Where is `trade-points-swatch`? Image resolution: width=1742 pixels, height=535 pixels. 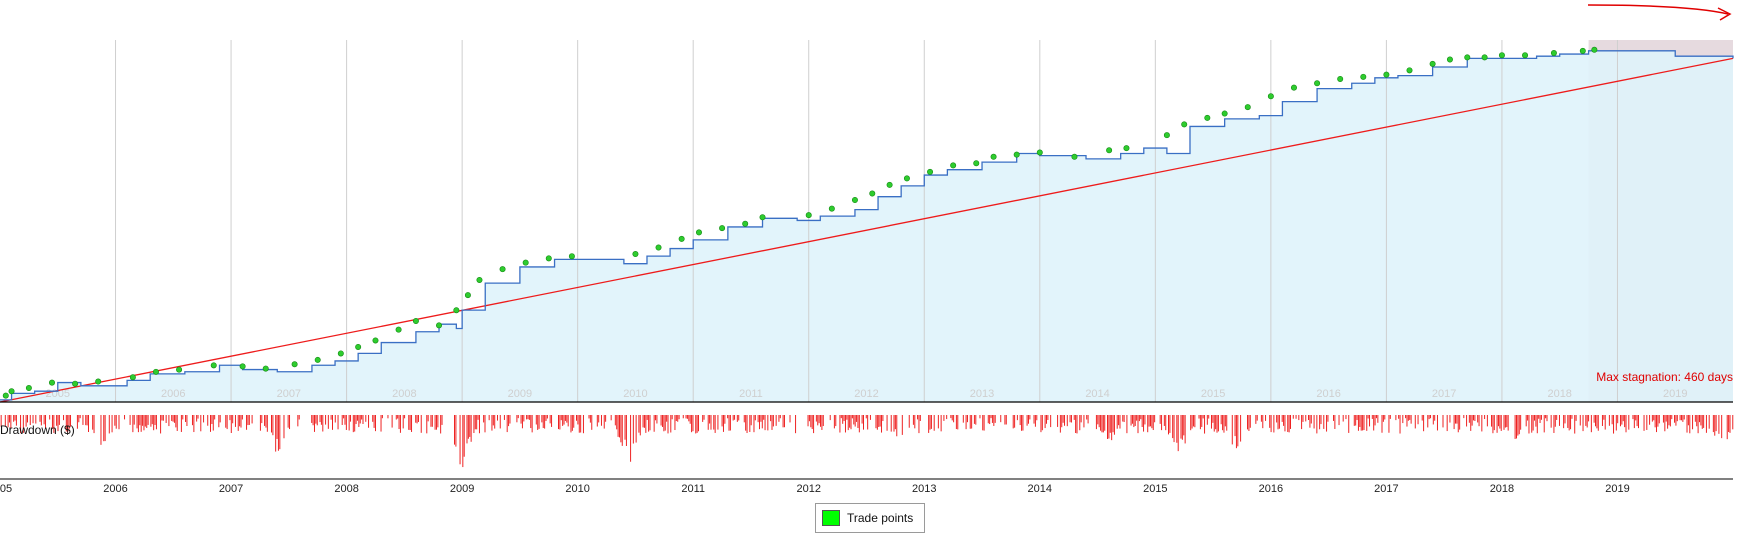
trade-points-swatch is located at coordinates (831, 518).